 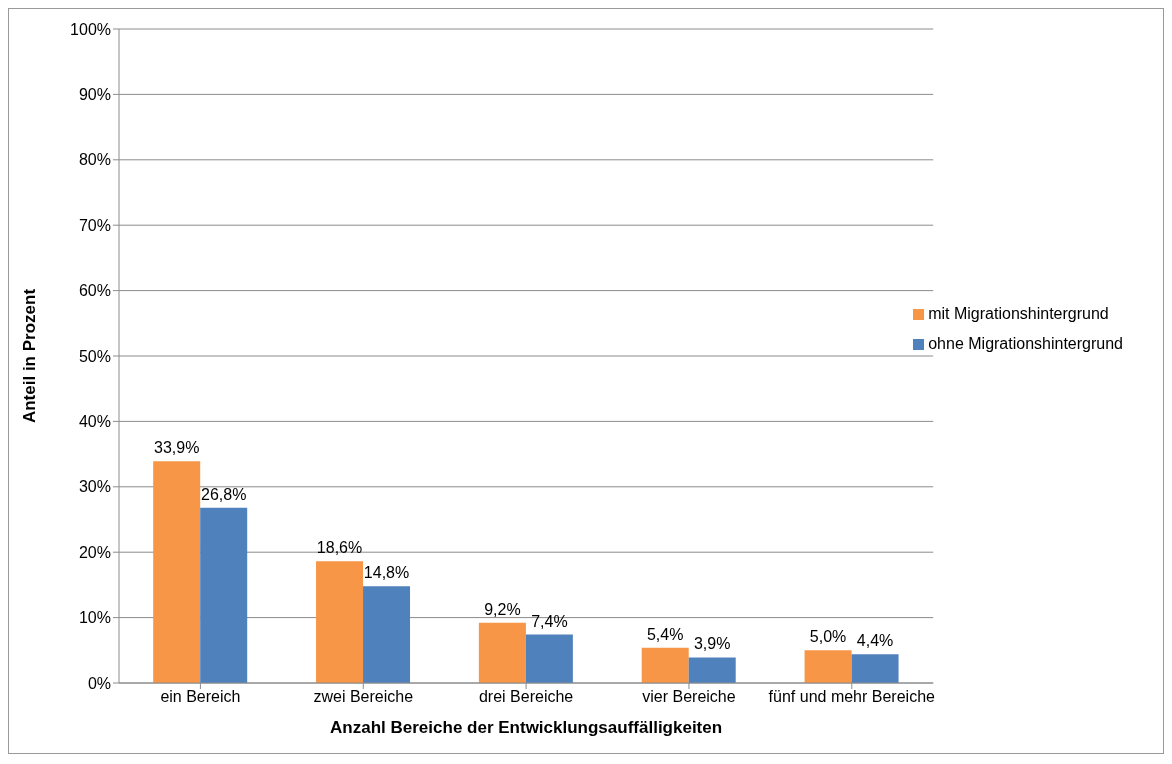 What do you see at coordinates (339, 548) in the screenshot?
I see `data-label: 18,6%` at bounding box center [339, 548].